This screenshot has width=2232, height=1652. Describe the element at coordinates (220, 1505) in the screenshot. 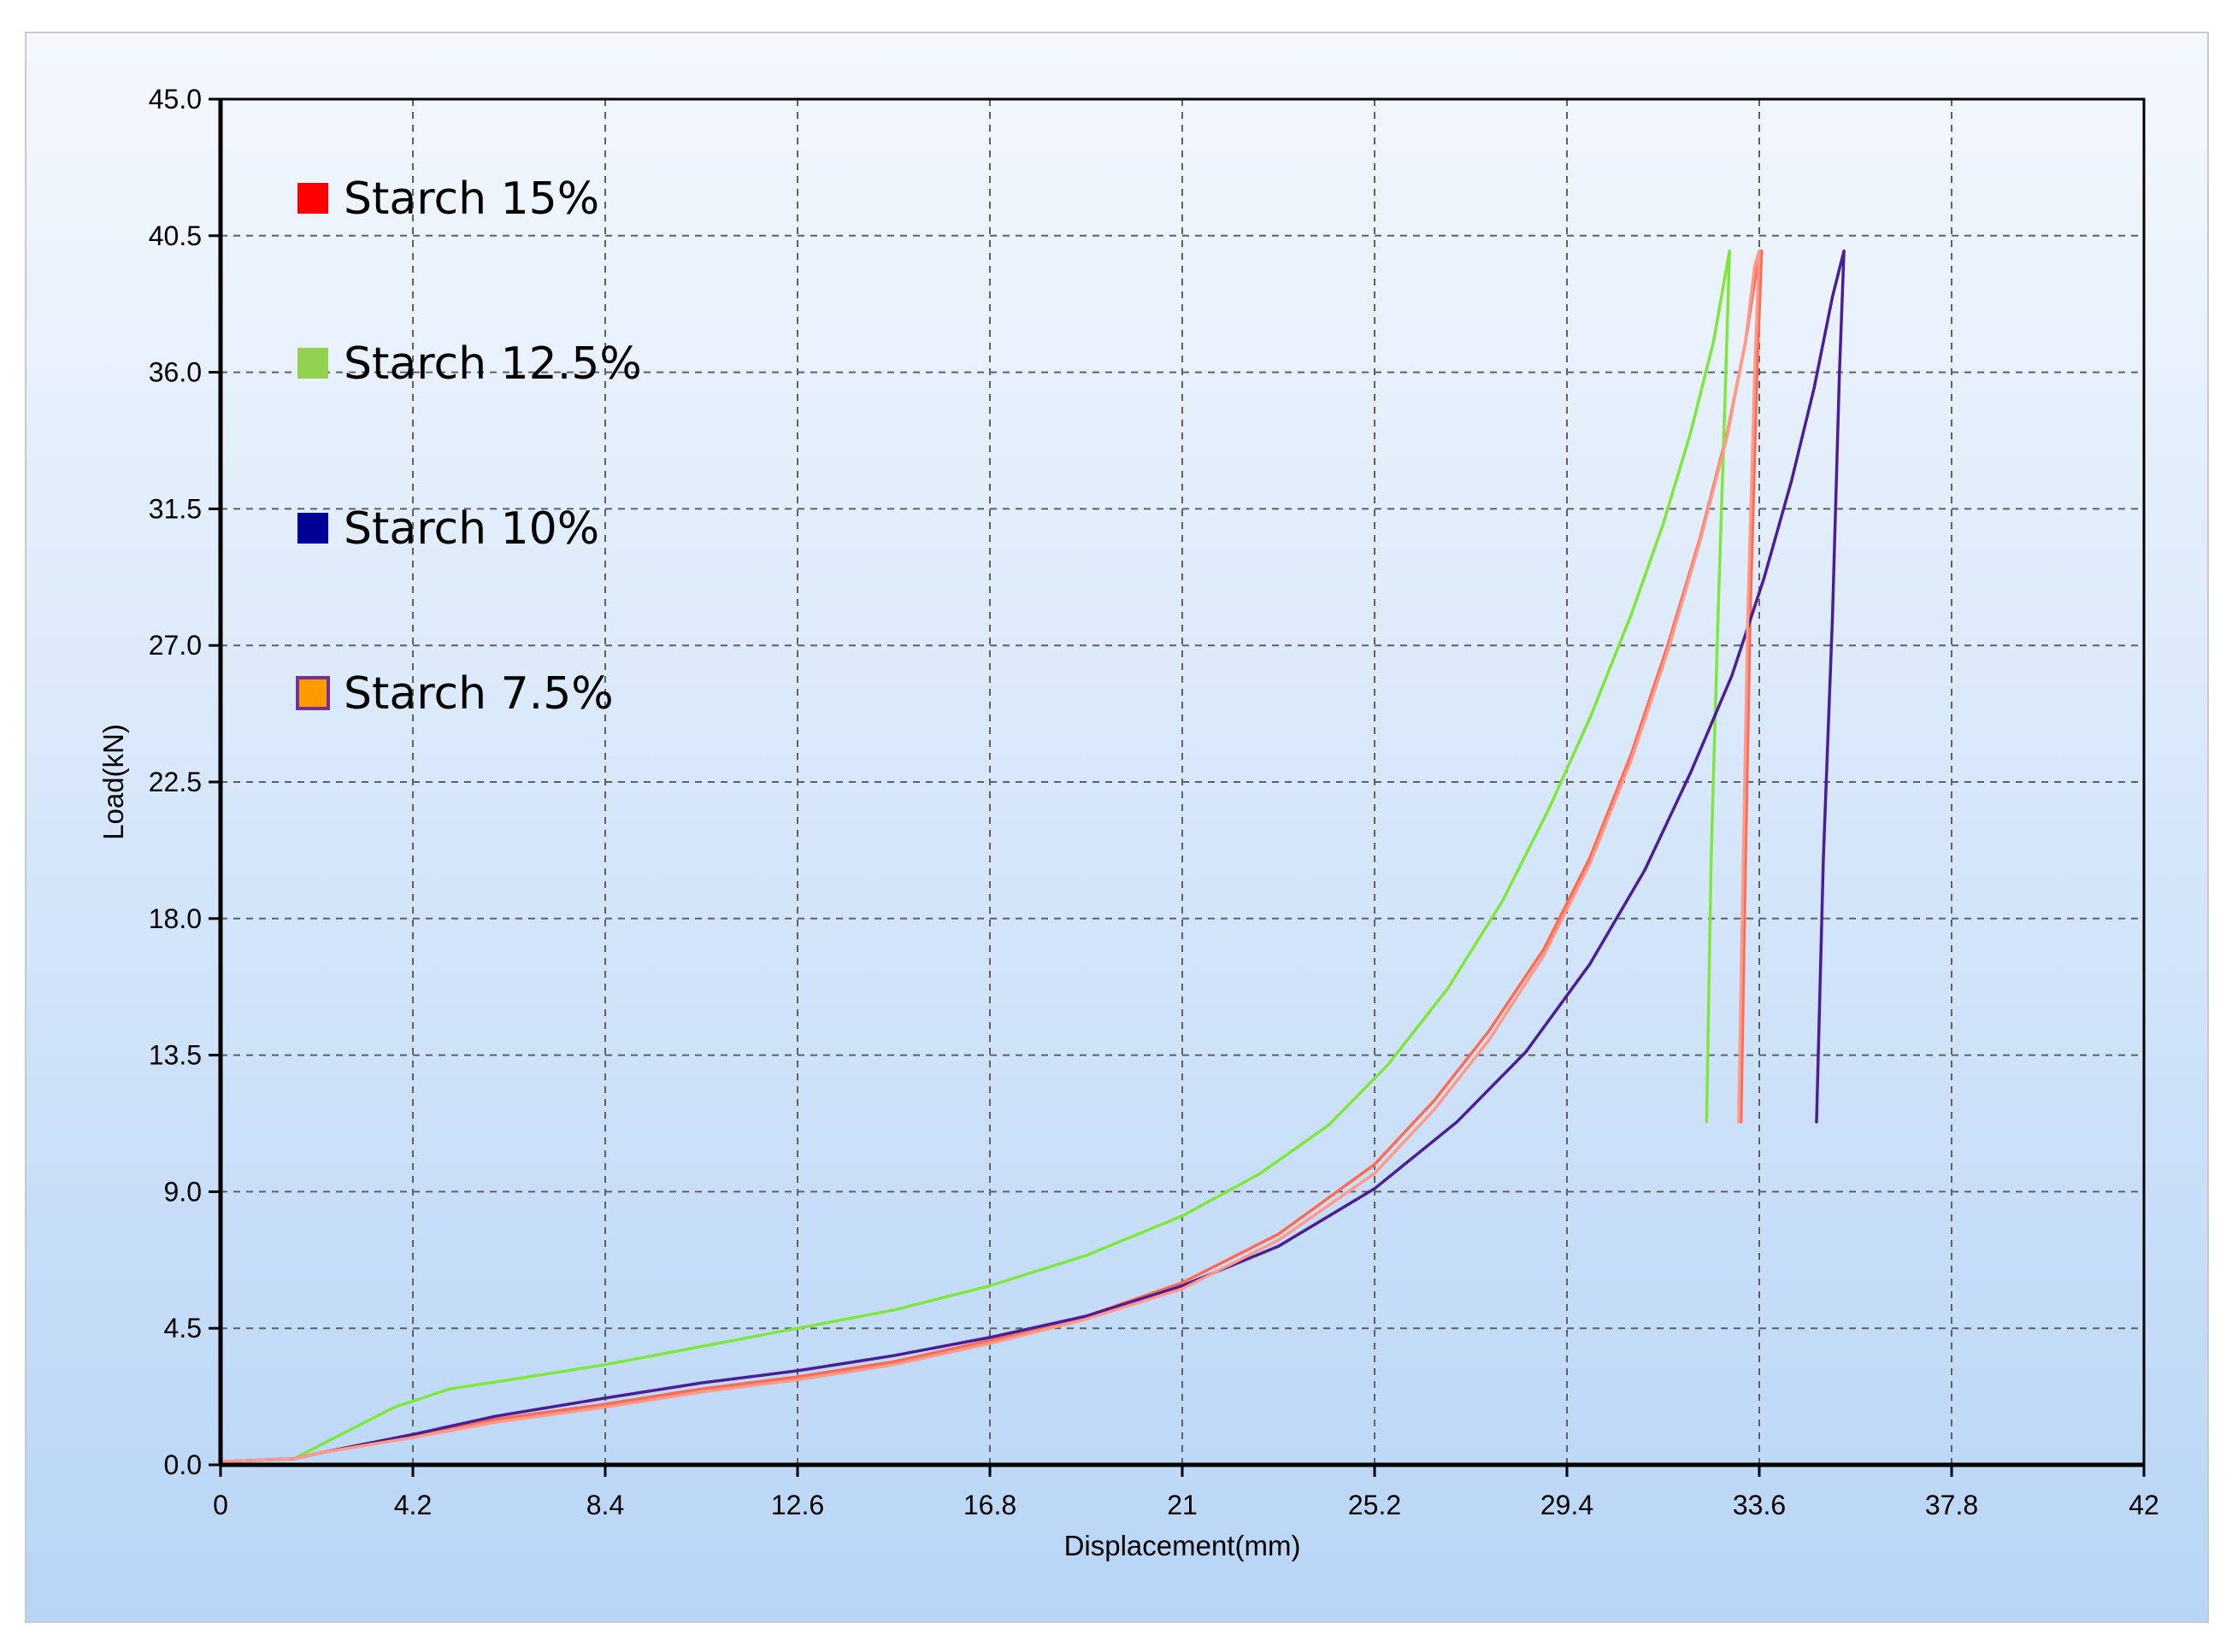

I see `x-tick-label: 0` at that location.